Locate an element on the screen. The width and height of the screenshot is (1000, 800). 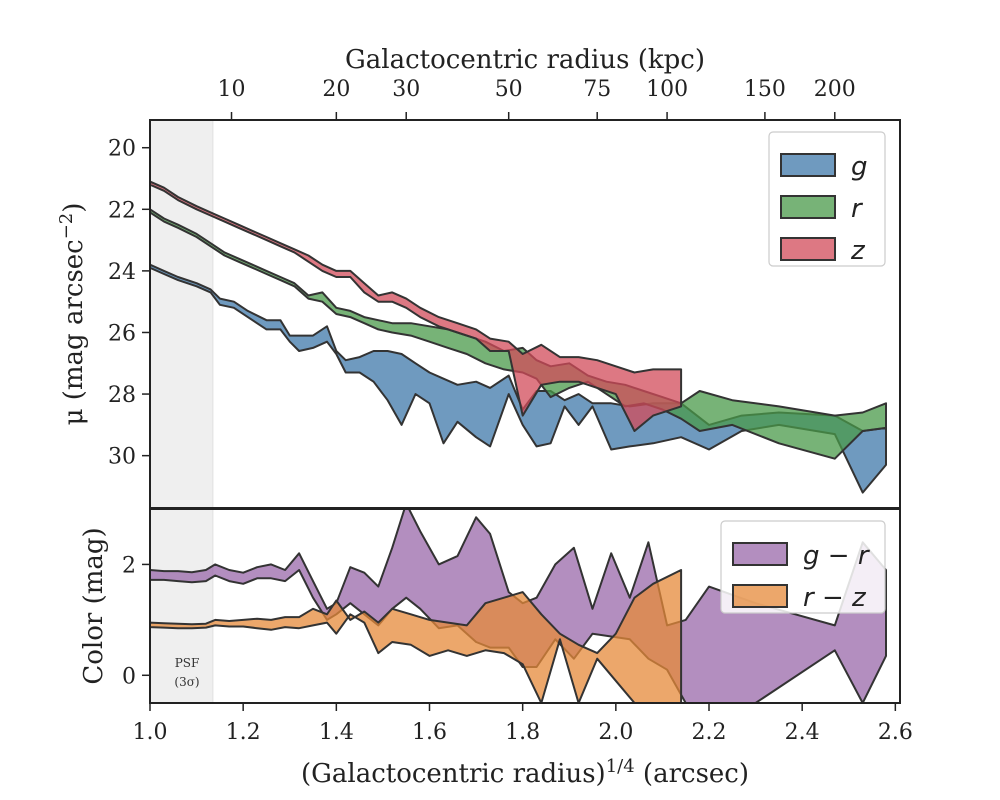
x-tick-label: 1.6 is located at coordinates (429, 732).